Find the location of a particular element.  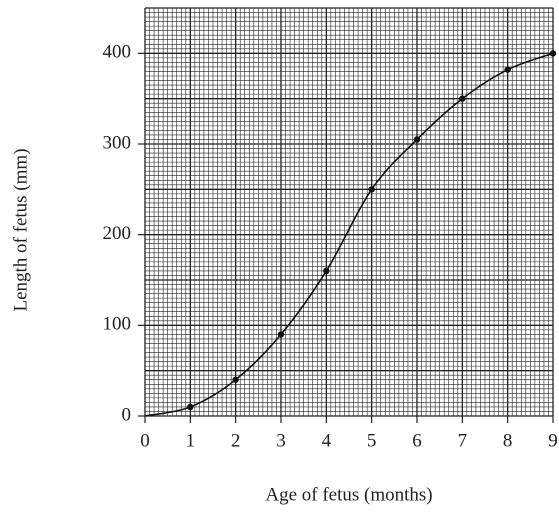

x-tick-label: 3 is located at coordinates (281, 440).